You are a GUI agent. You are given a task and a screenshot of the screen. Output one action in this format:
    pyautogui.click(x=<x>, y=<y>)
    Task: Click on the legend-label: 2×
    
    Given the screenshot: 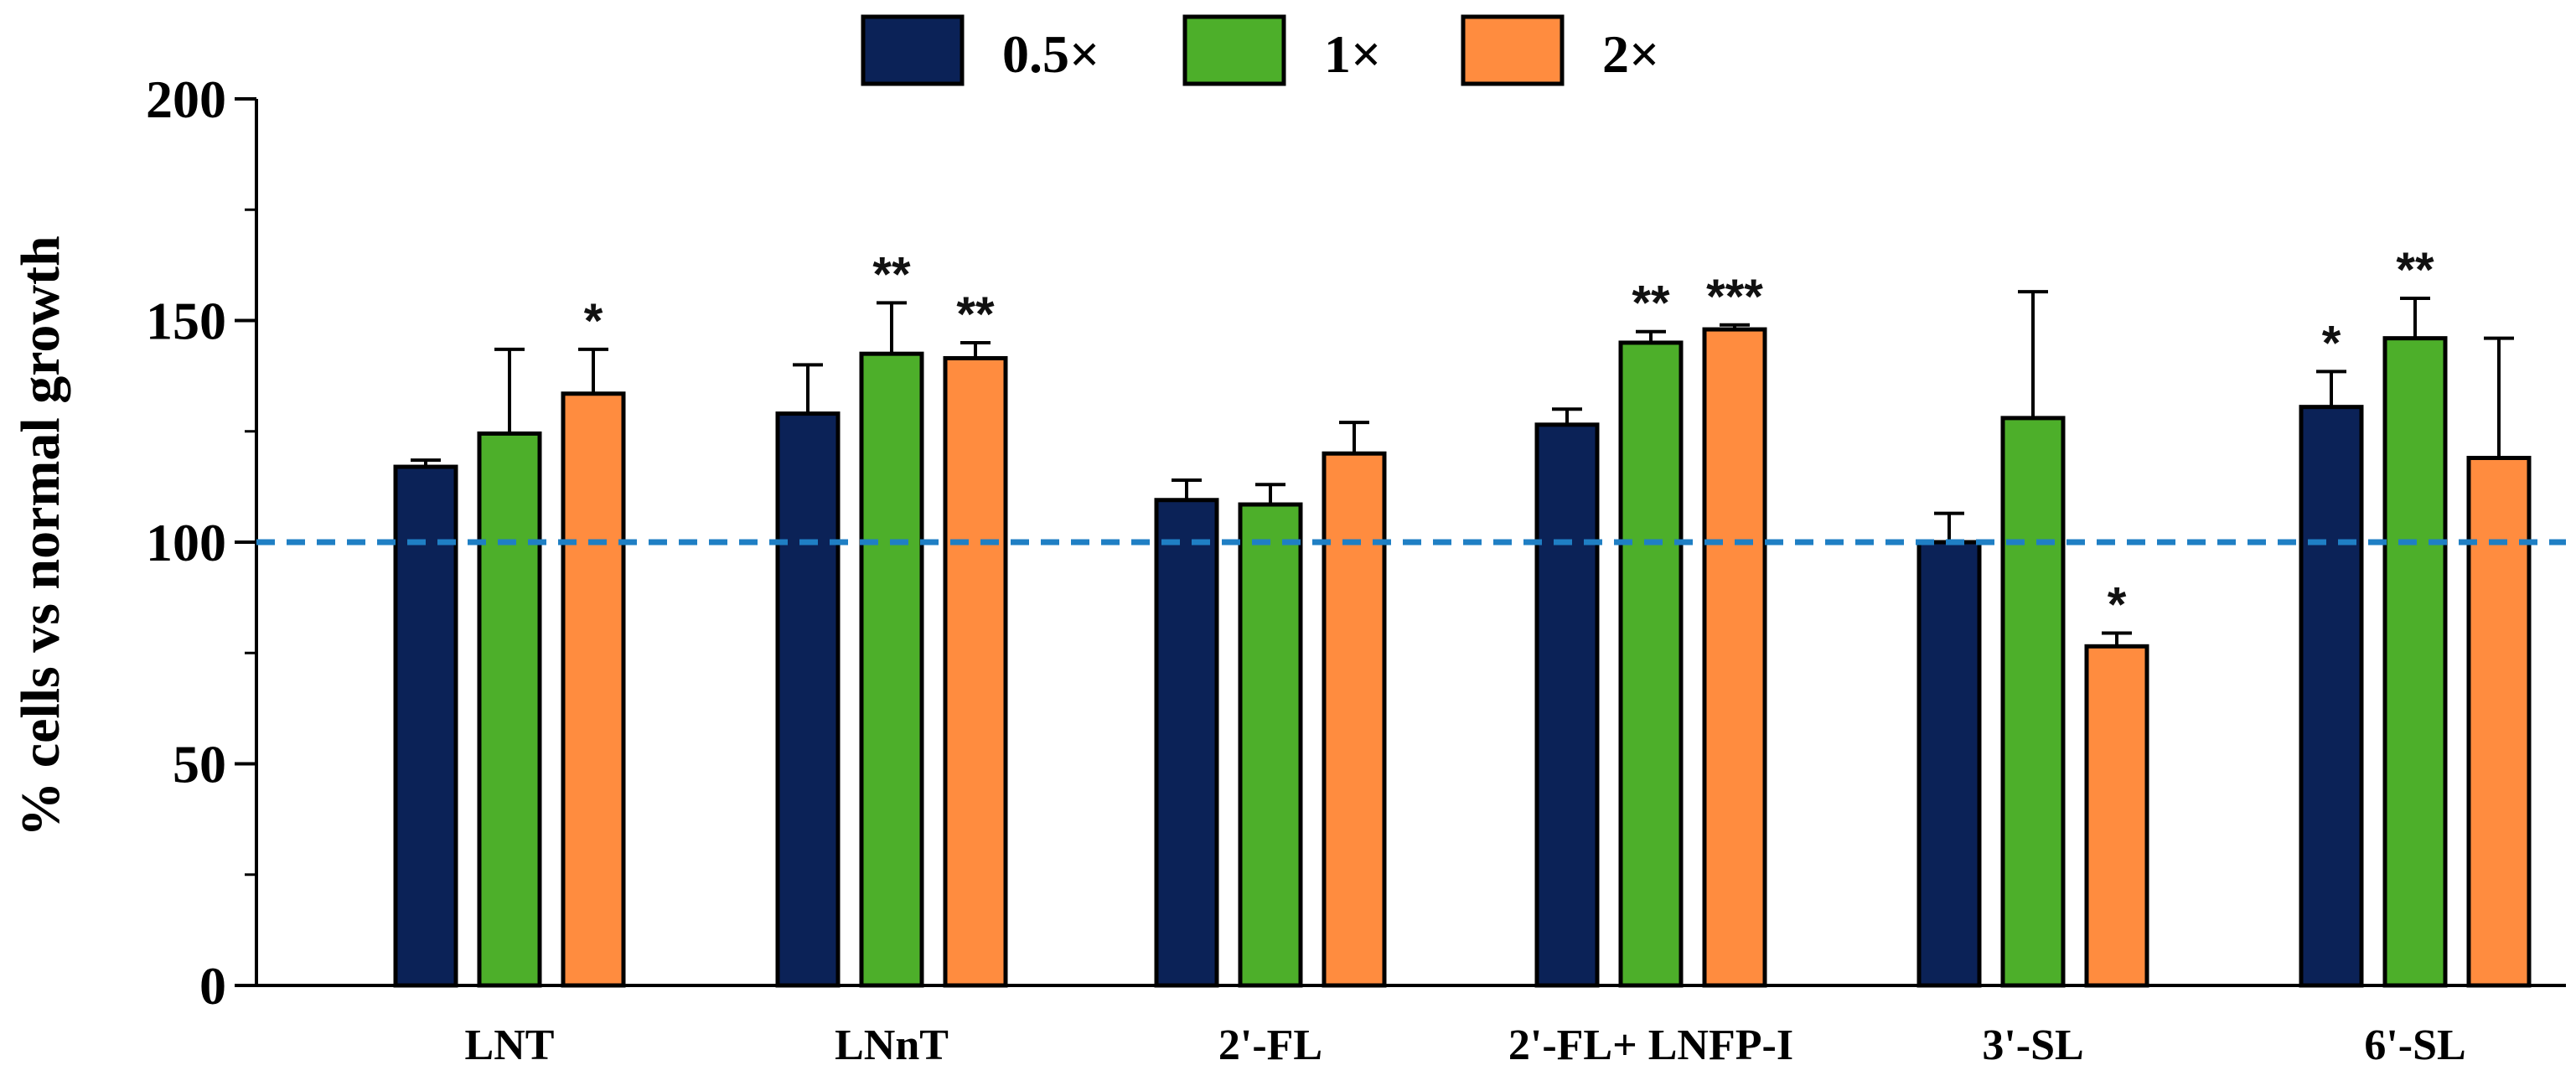 What is the action you would take?
    pyautogui.click(x=1630, y=54)
    